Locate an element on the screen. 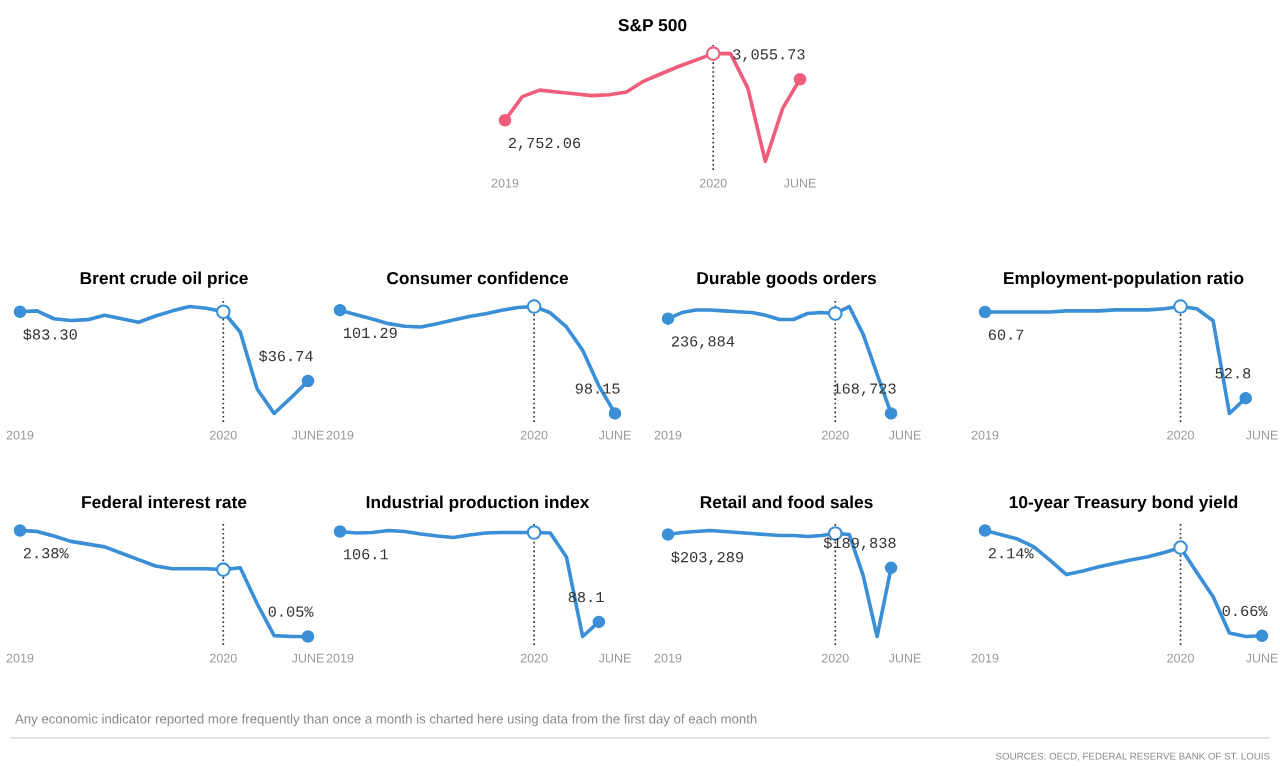  chart-title: S&P 500 is located at coordinates (652, 25).